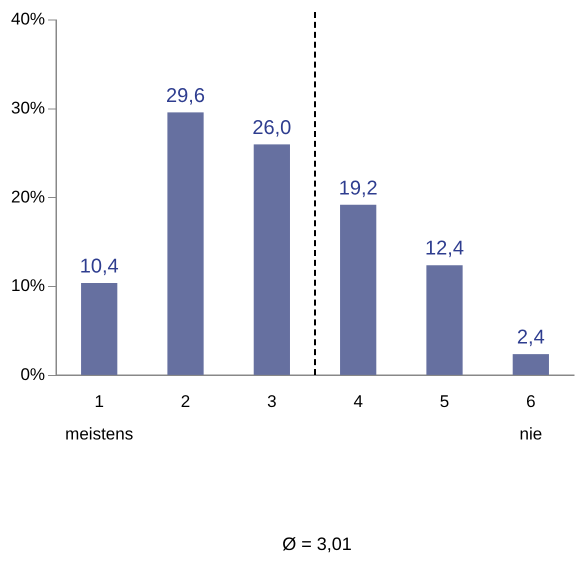 The image size is (582, 564). I want to click on y-tick-label: 10%, so click(28, 286).